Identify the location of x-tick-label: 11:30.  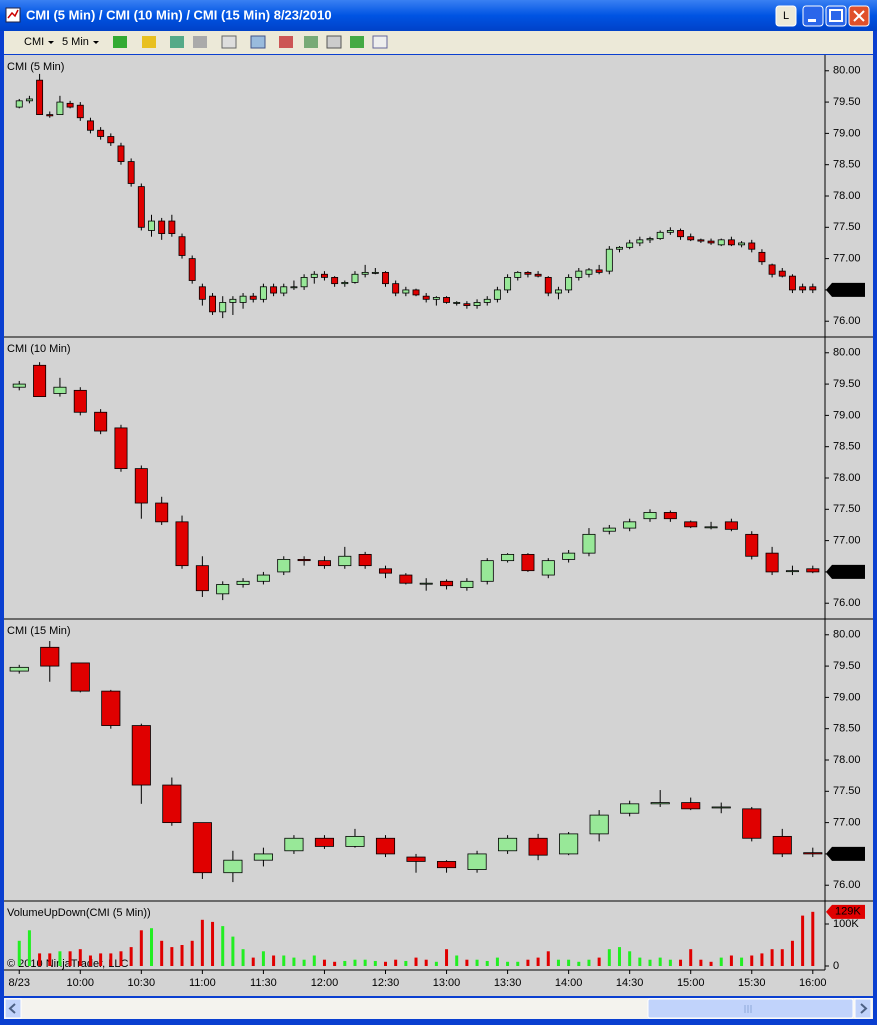
(263, 983).